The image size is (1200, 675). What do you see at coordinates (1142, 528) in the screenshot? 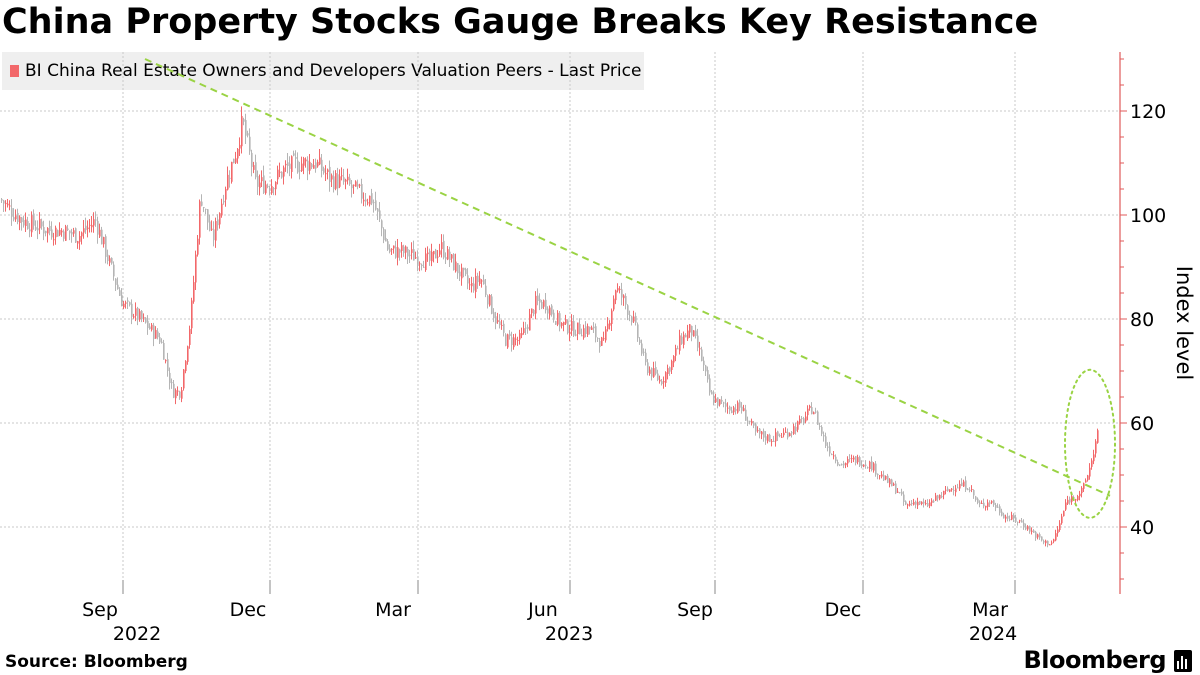
I see `y-tick-label: 40` at bounding box center [1142, 528].